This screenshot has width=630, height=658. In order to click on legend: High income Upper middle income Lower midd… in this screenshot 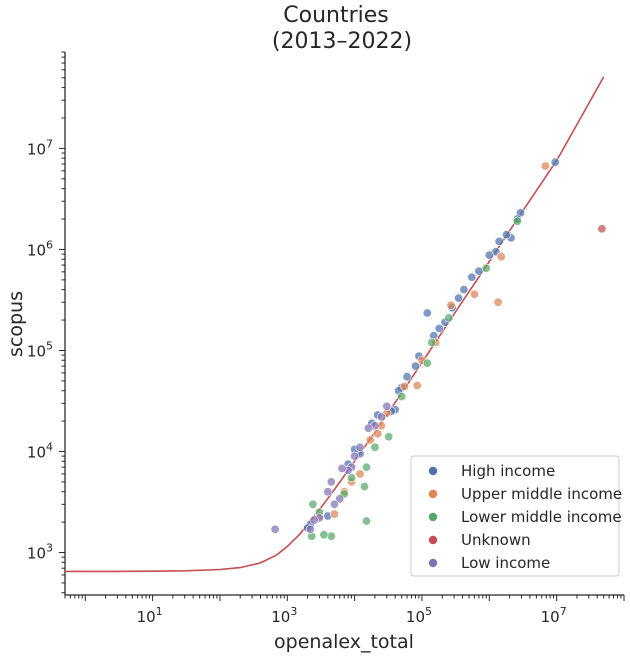, I will do `click(516, 516)`.